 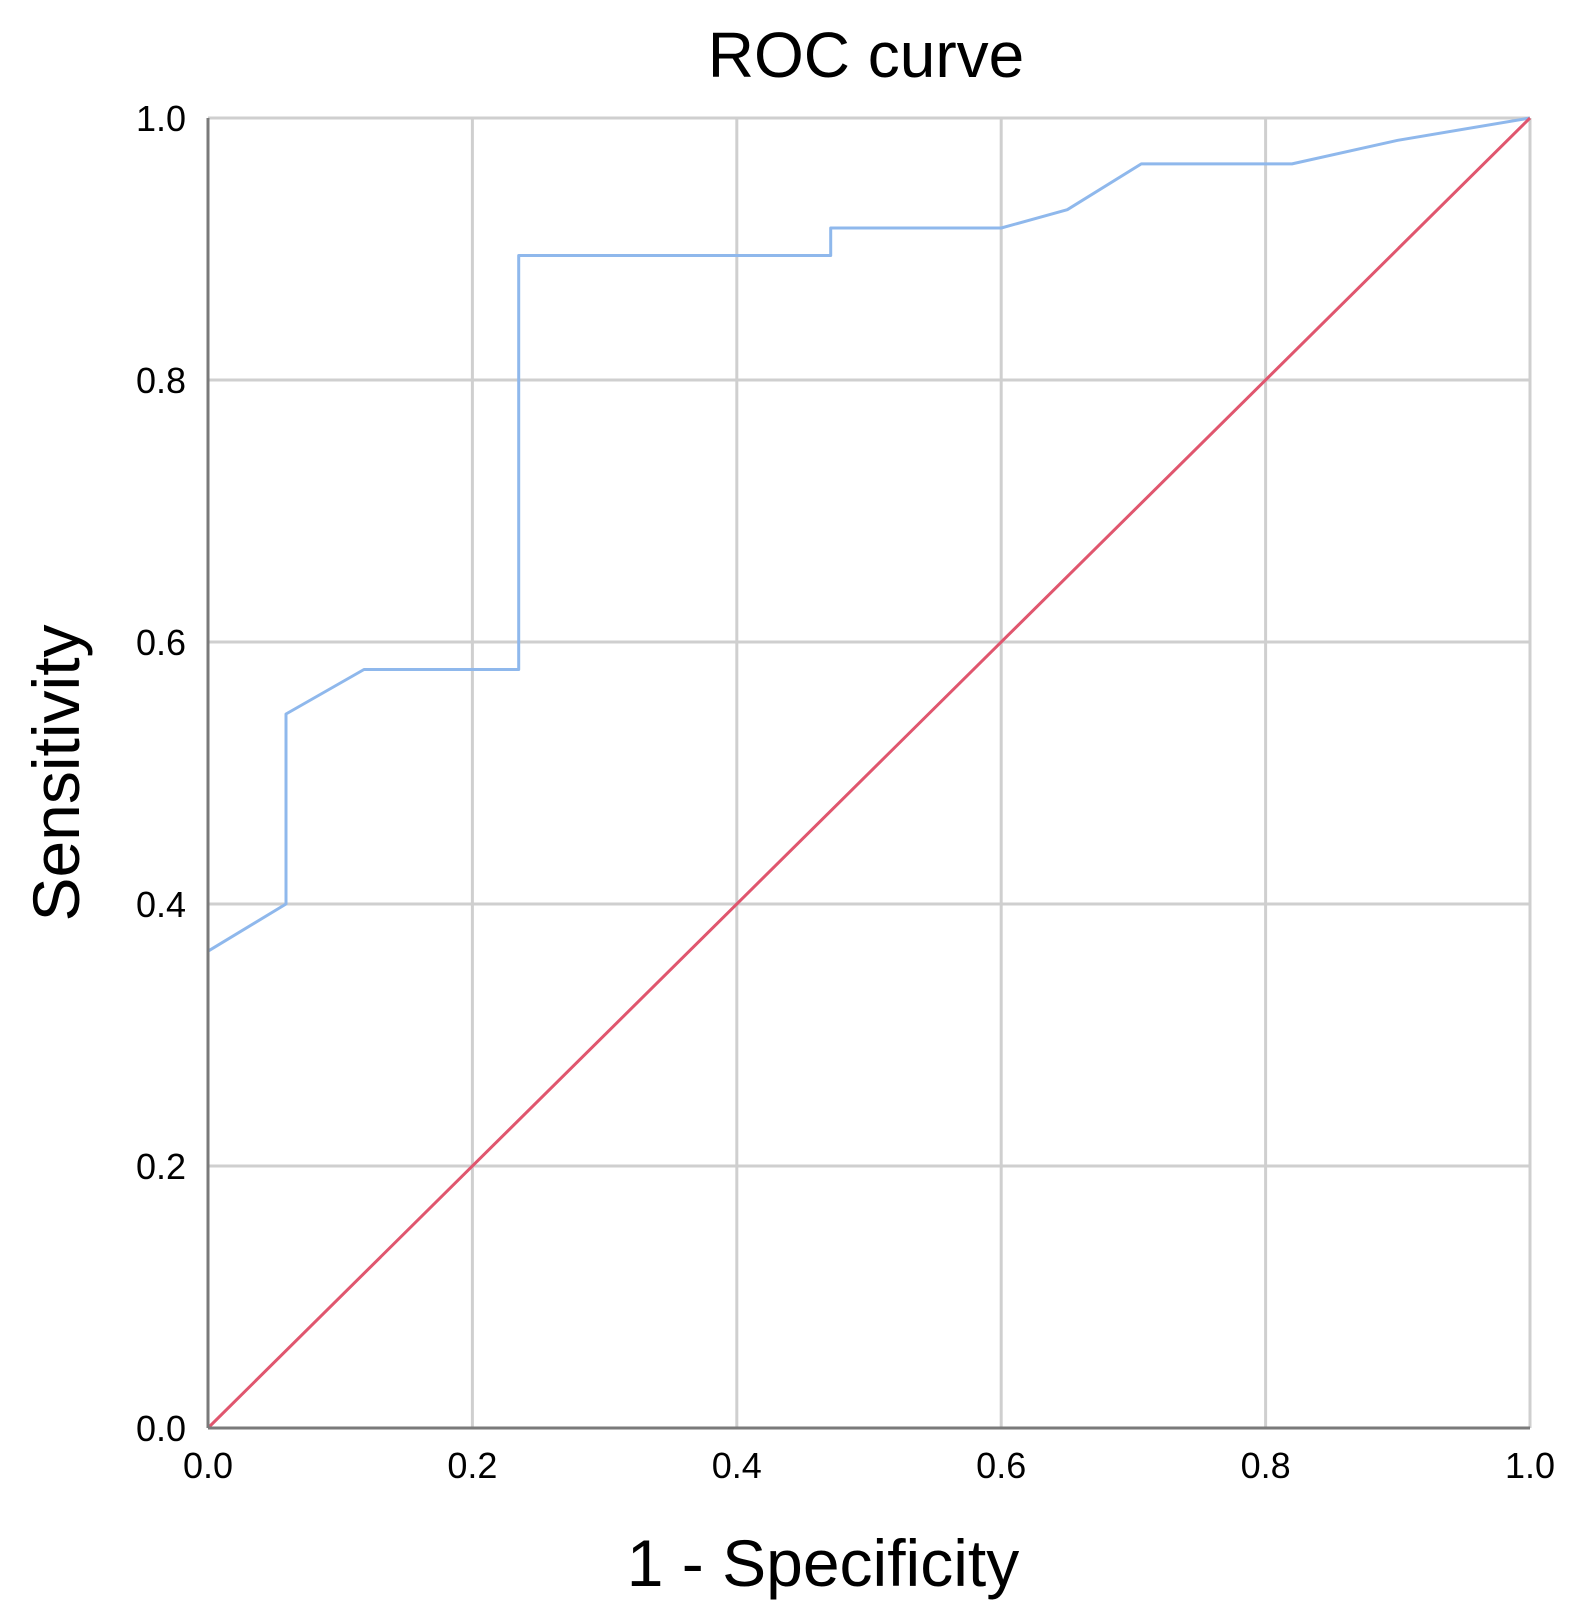 I want to click on chart-title: ROC curve, so click(x=866, y=55).